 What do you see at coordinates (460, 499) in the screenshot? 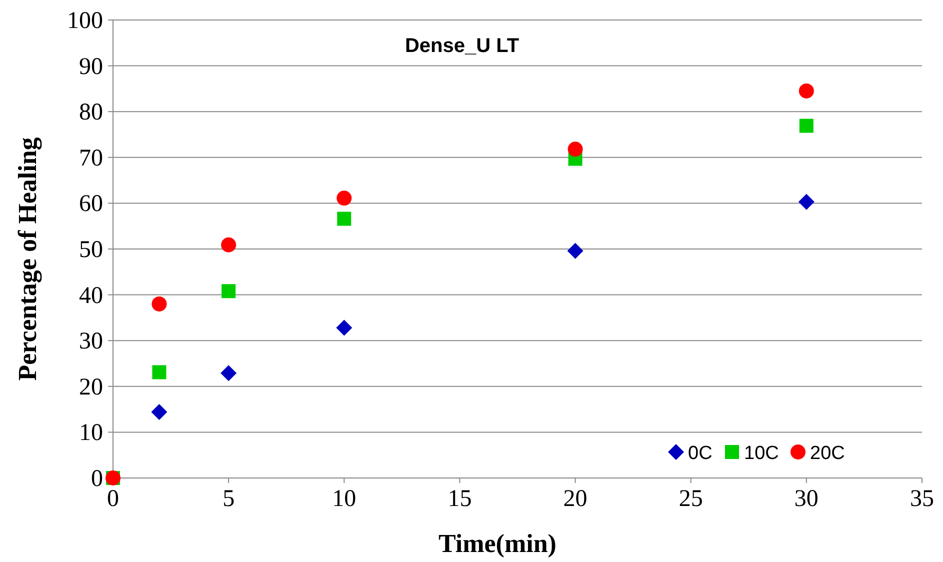
I see `x-tick-label: 15` at bounding box center [460, 499].